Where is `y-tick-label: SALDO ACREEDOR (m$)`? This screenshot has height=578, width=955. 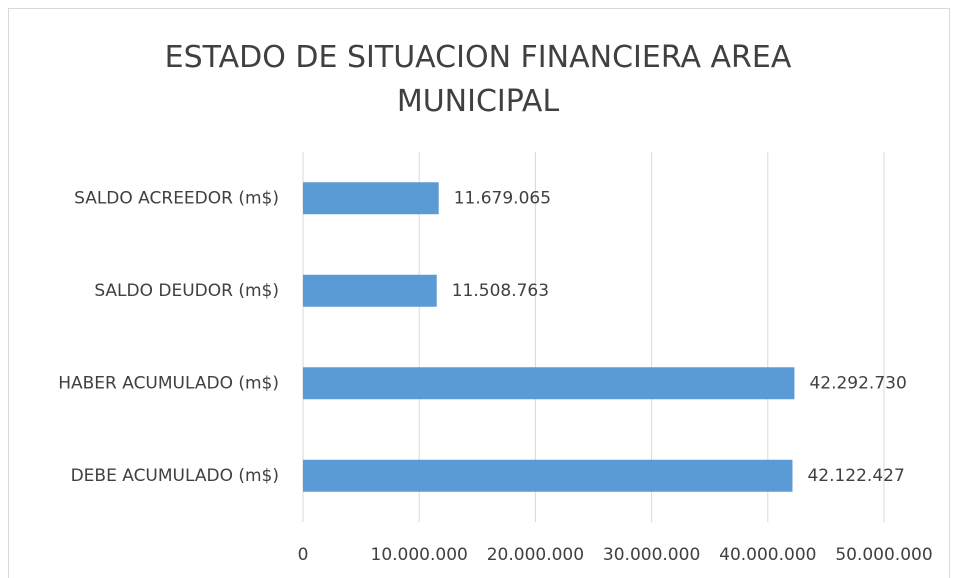 y-tick-label: SALDO ACREEDOR (m$) is located at coordinates (176, 198).